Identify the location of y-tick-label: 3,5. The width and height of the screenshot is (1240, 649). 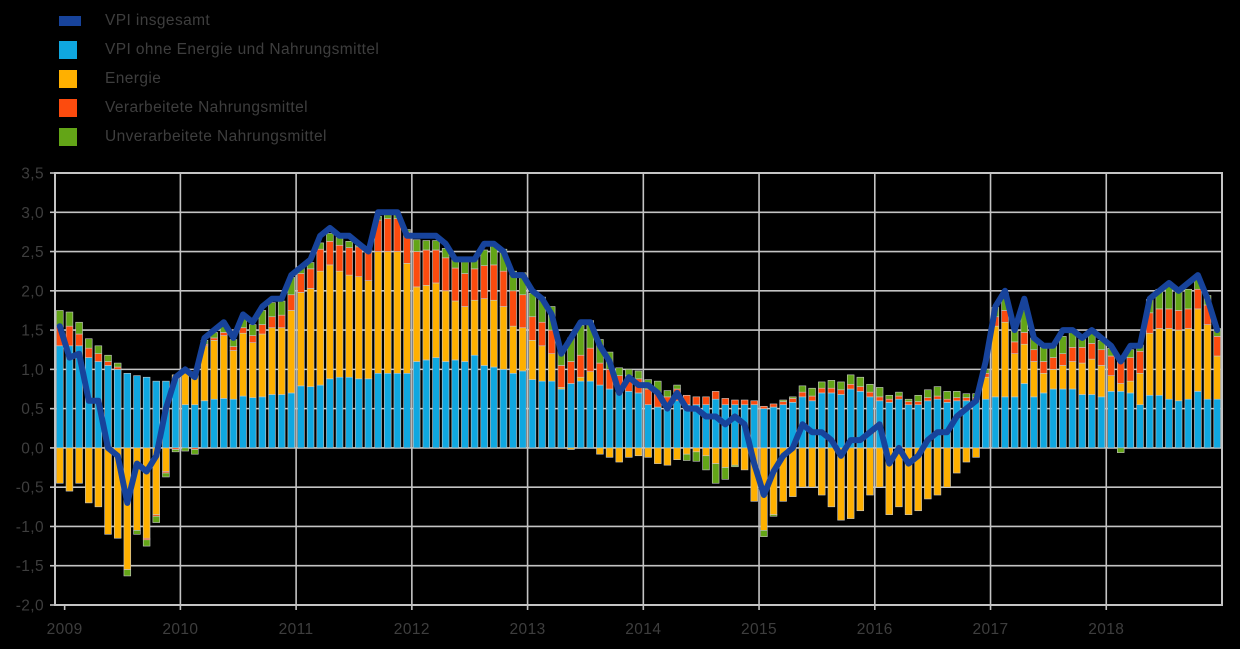
(32, 174).